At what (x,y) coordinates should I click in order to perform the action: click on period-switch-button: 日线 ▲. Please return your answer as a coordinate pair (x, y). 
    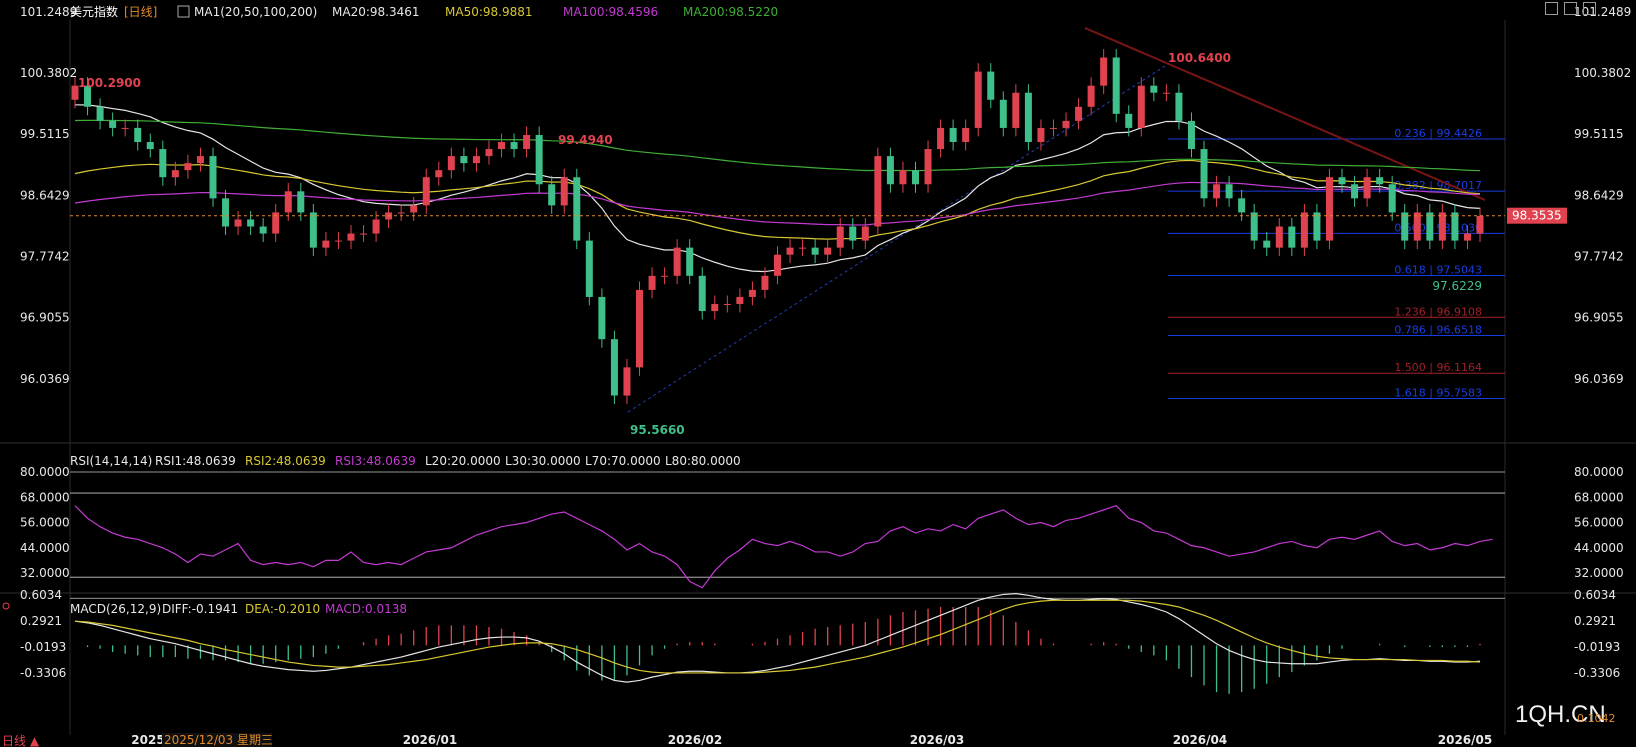
    Looking at the image, I should click on (21, 740).